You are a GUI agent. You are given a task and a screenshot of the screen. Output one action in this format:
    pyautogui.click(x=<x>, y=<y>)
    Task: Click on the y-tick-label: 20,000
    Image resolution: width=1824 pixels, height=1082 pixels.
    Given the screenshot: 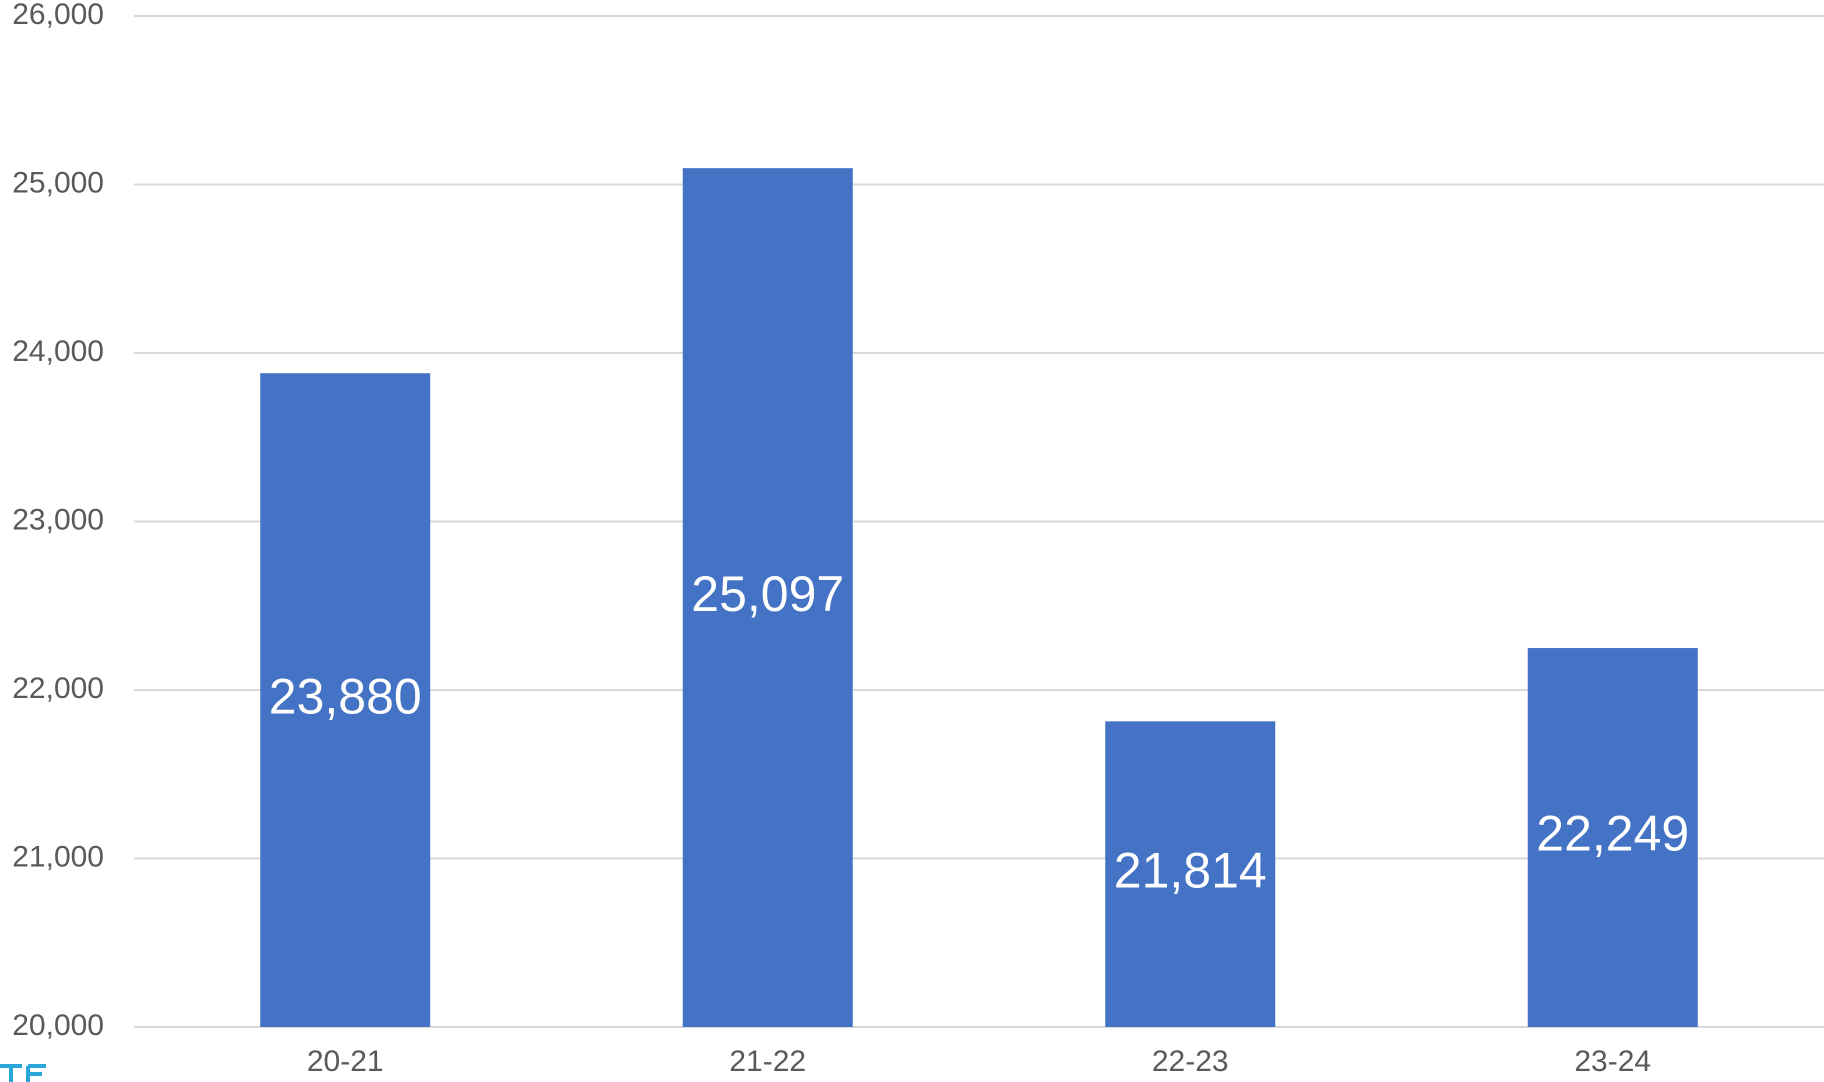 What is the action you would take?
    pyautogui.click(x=58, y=1025)
    